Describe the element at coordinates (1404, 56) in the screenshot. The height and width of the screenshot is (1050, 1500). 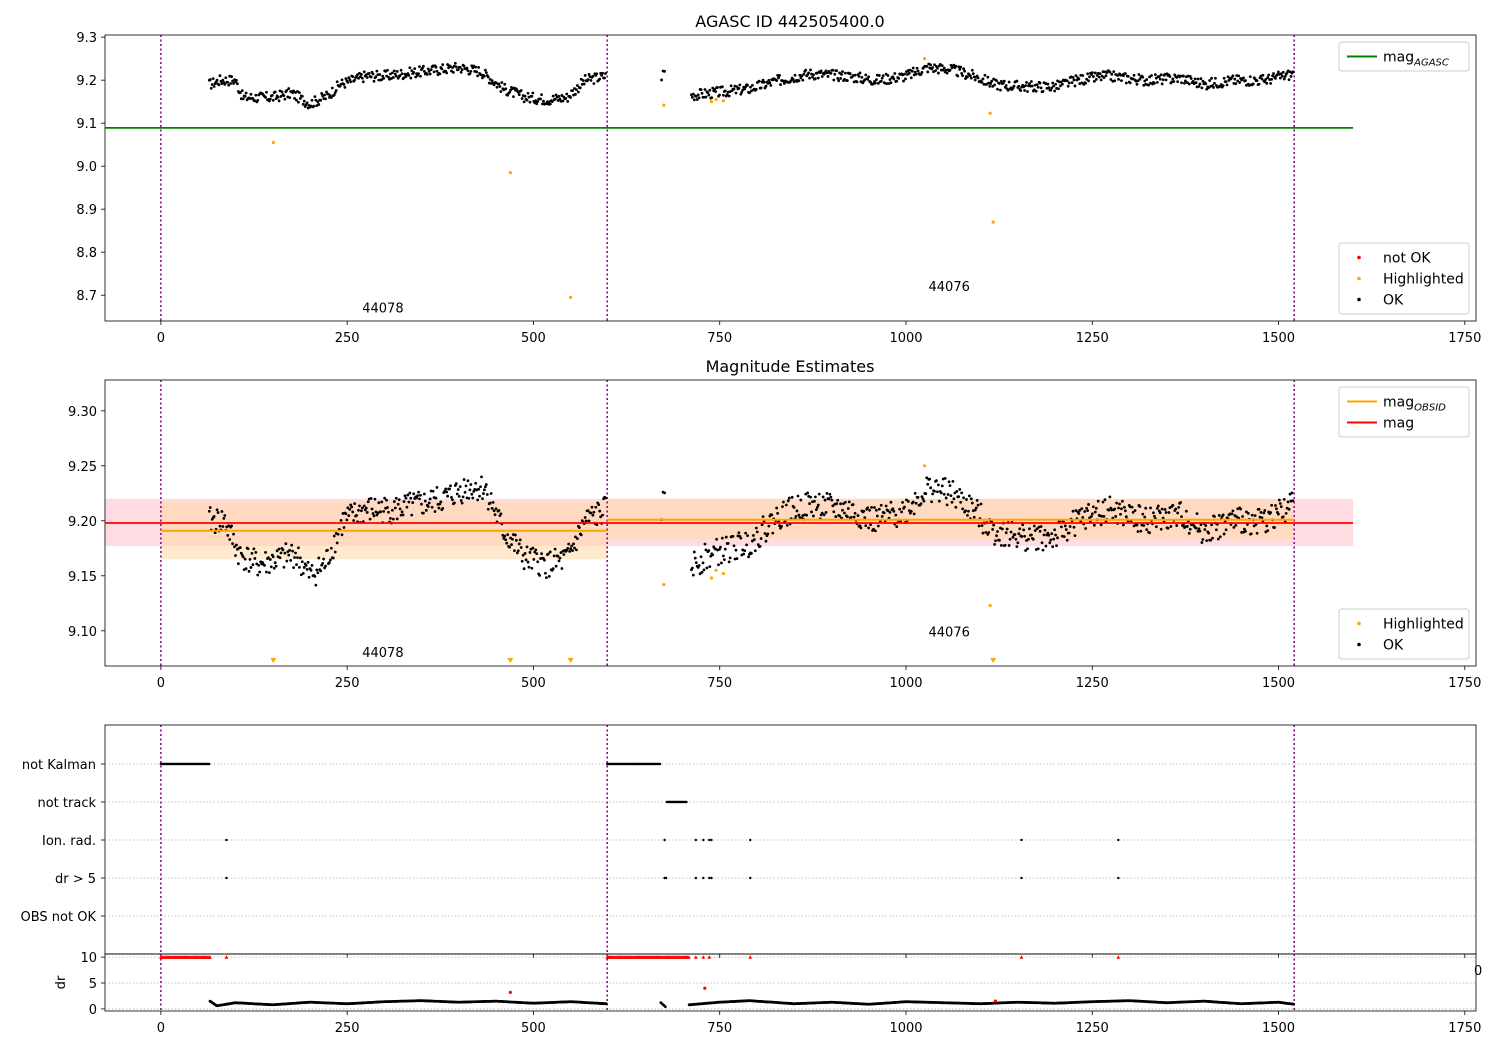
I see `agasc-legend-top-right: magAGASC` at that location.